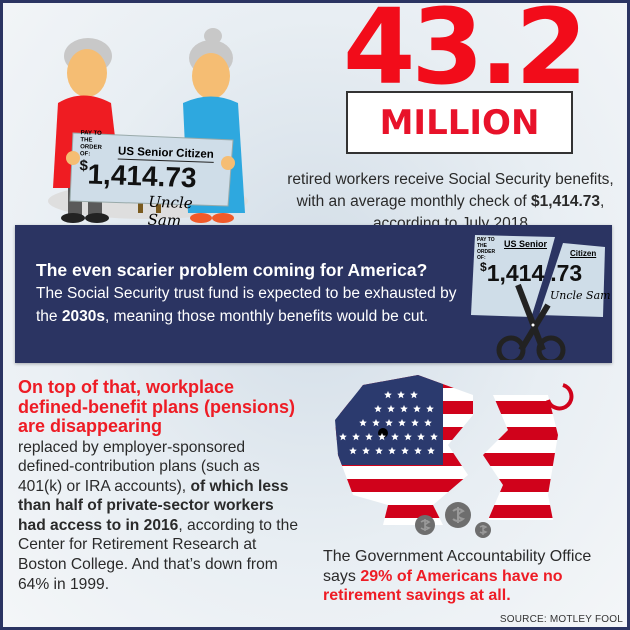 The height and width of the screenshot is (630, 630). What do you see at coordinates (453, 520) in the screenshot?
I see `coin-icons` at bounding box center [453, 520].